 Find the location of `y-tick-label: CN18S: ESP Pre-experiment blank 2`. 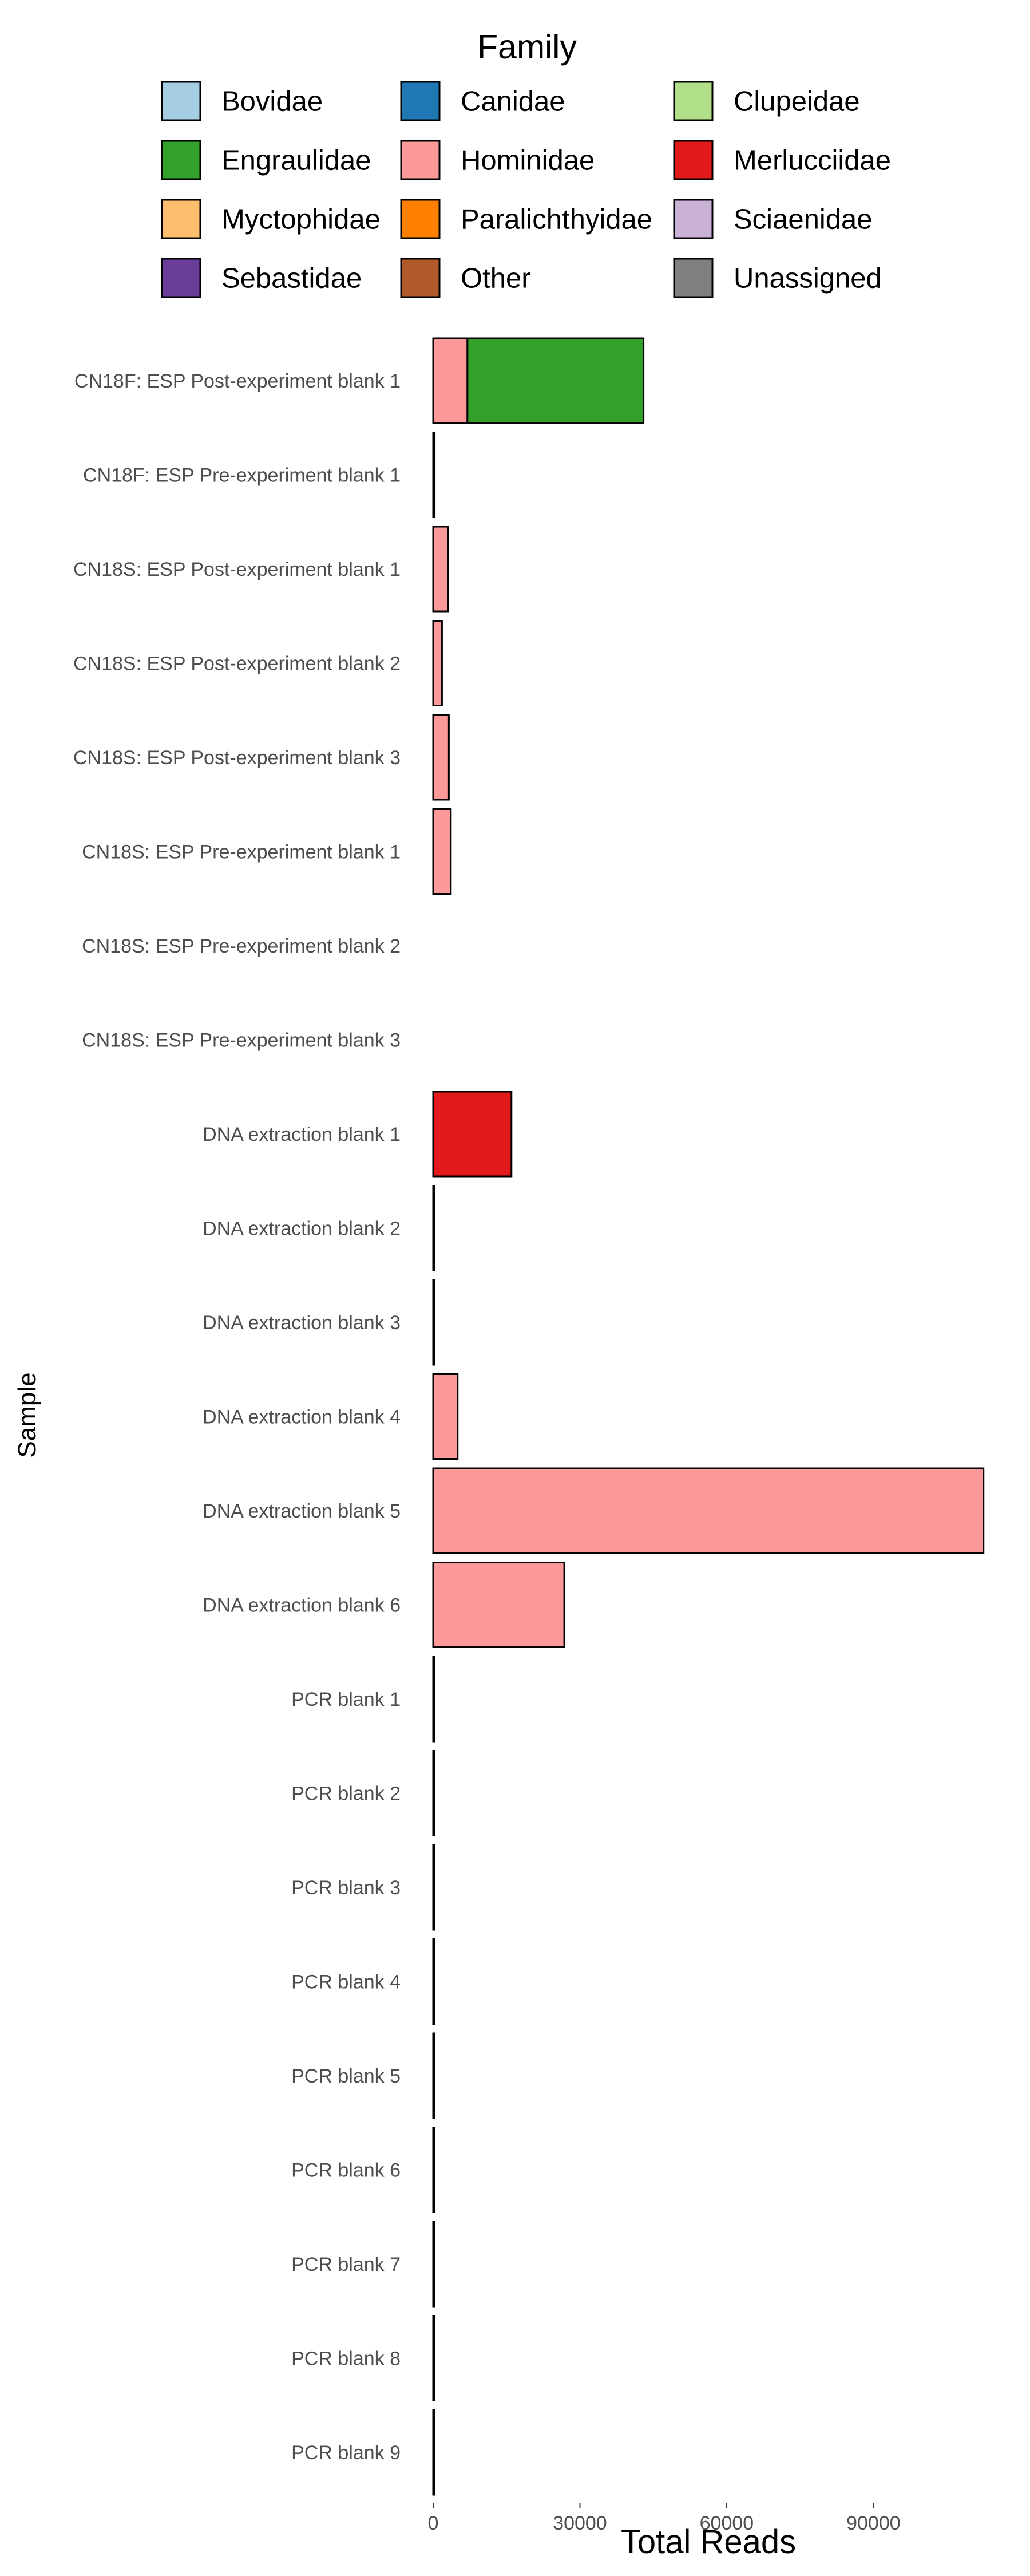

y-tick-label: CN18S: ESP Pre-experiment blank 2 is located at coordinates (241, 946).